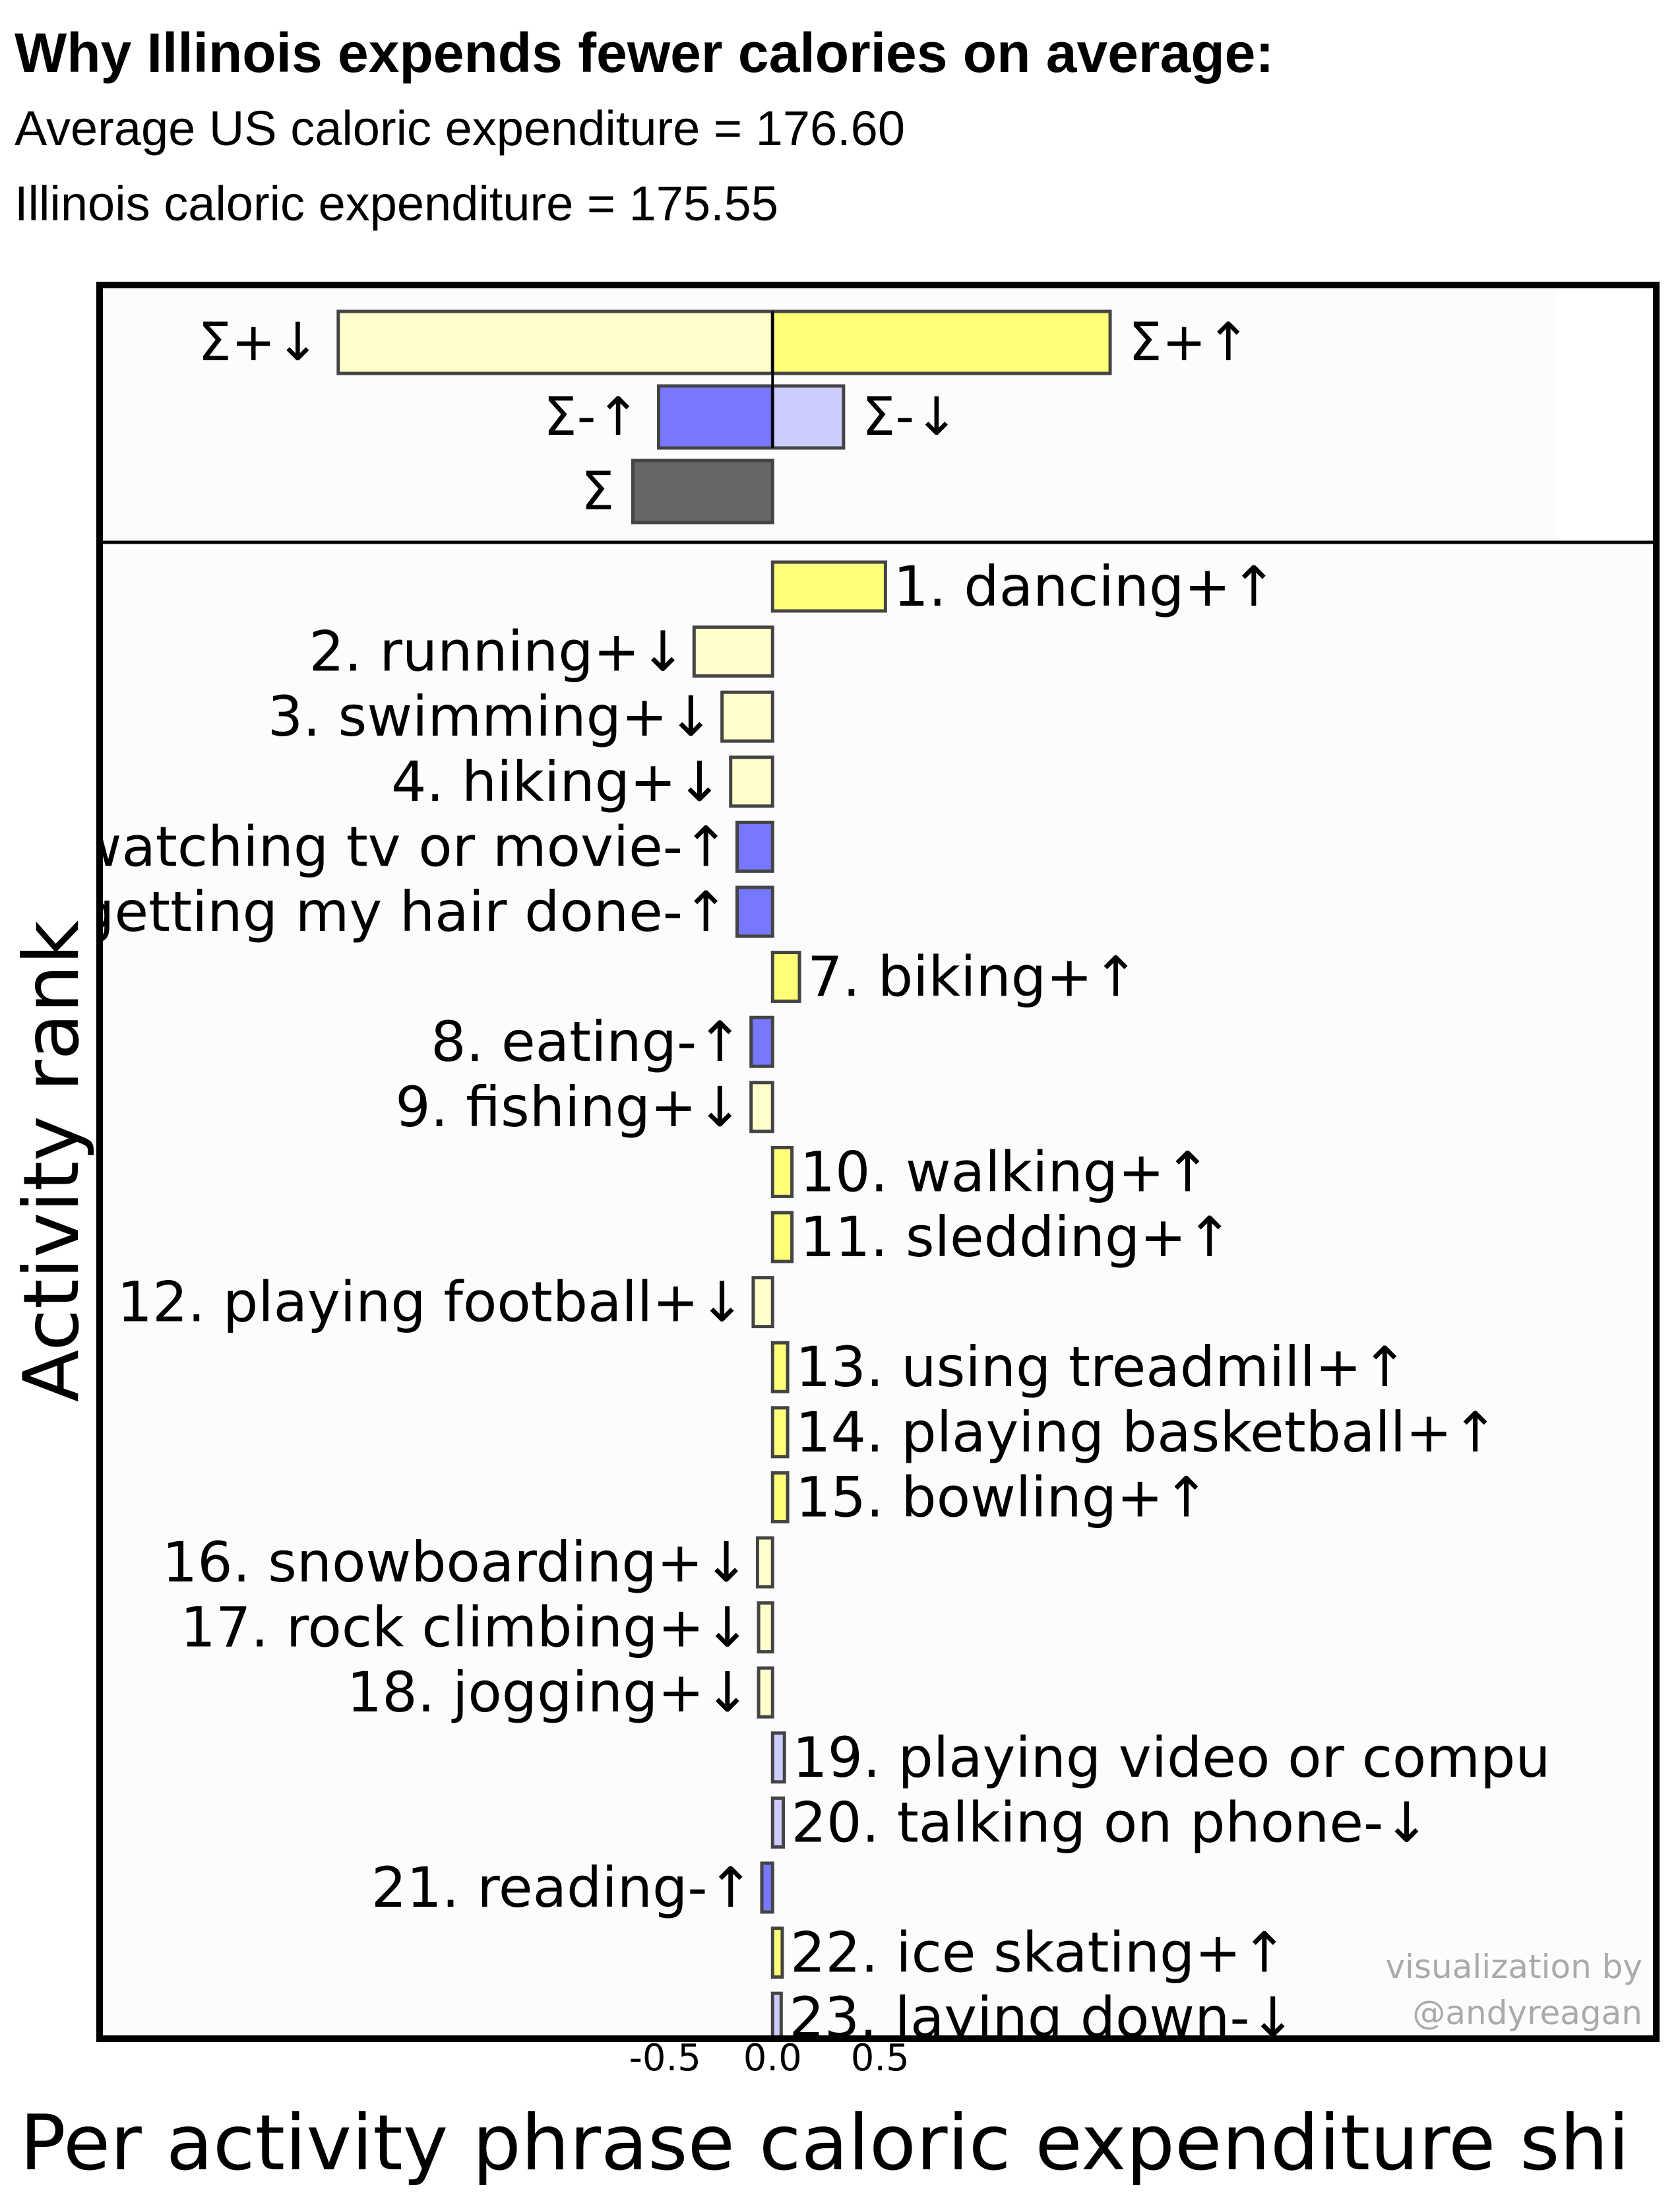 This screenshot has width=1680, height=2199. What do you see at coordinates (498, 652) in the screenshot?
I see `activity-label-2: 2. running+↓` at bounding box center [498, 652].